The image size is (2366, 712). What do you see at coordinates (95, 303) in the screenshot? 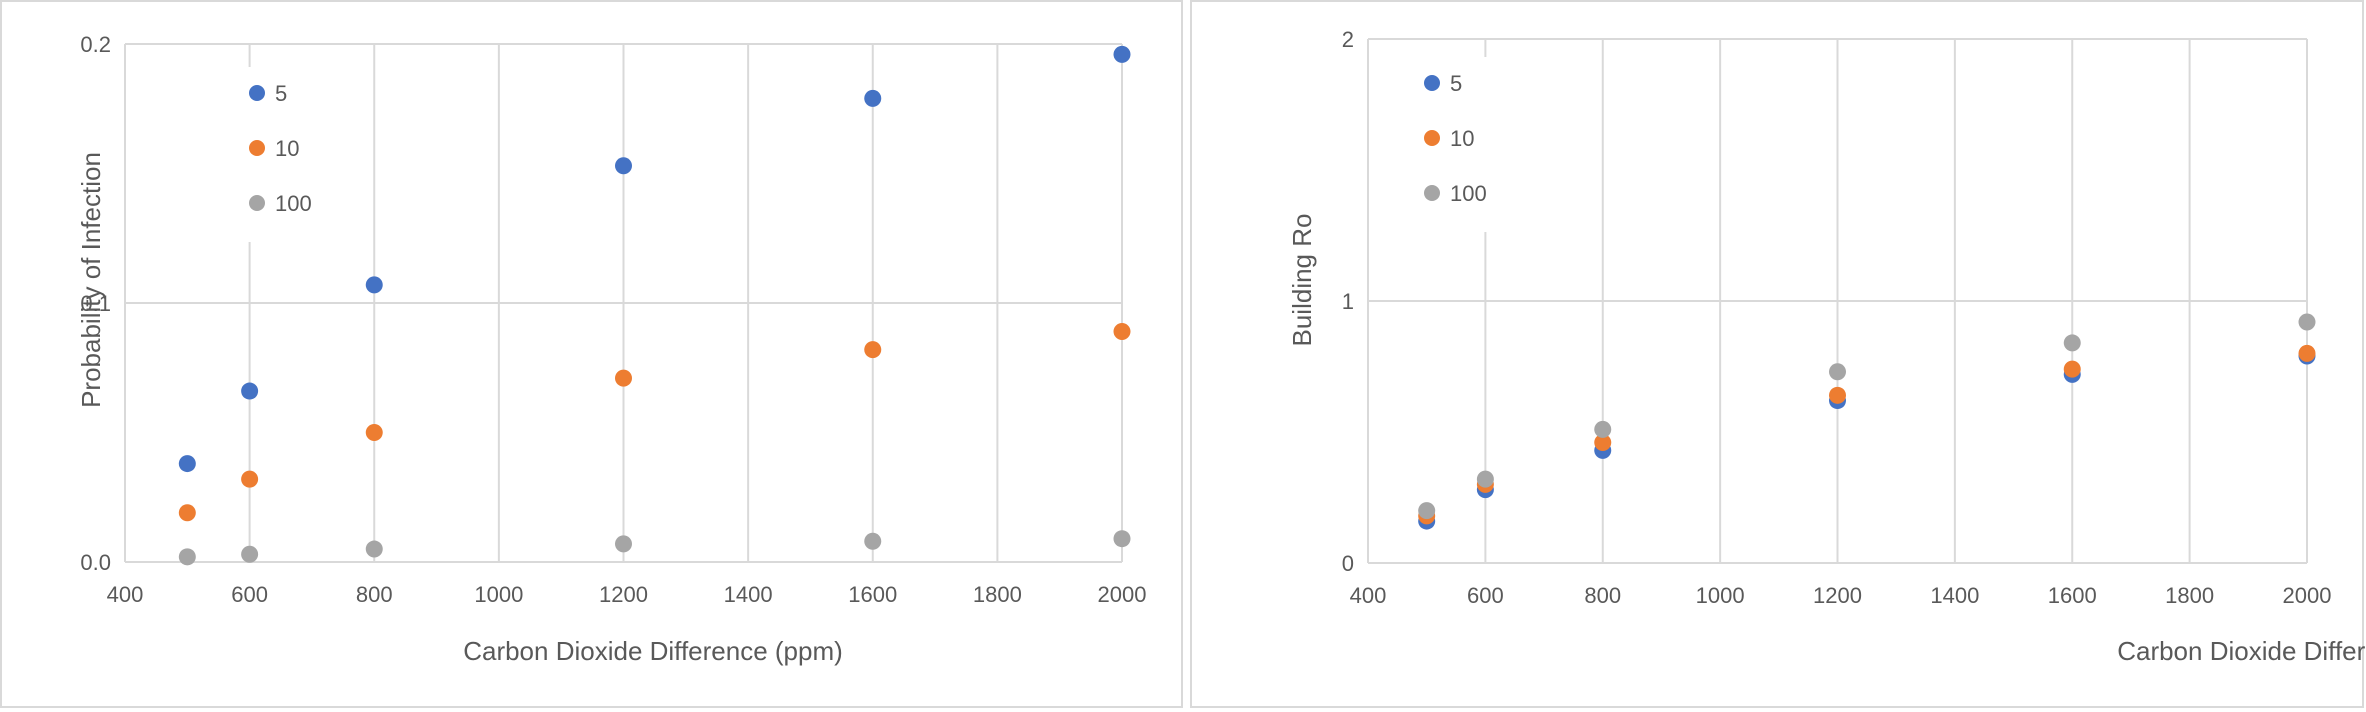
I see `y-tick-label: 0.1` at bounding box center [95, 303].